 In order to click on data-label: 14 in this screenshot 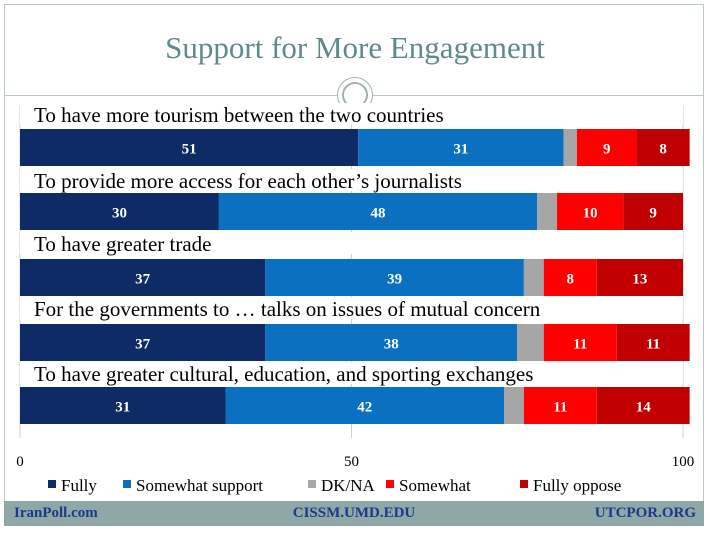, I will do `click(644, 408)`.